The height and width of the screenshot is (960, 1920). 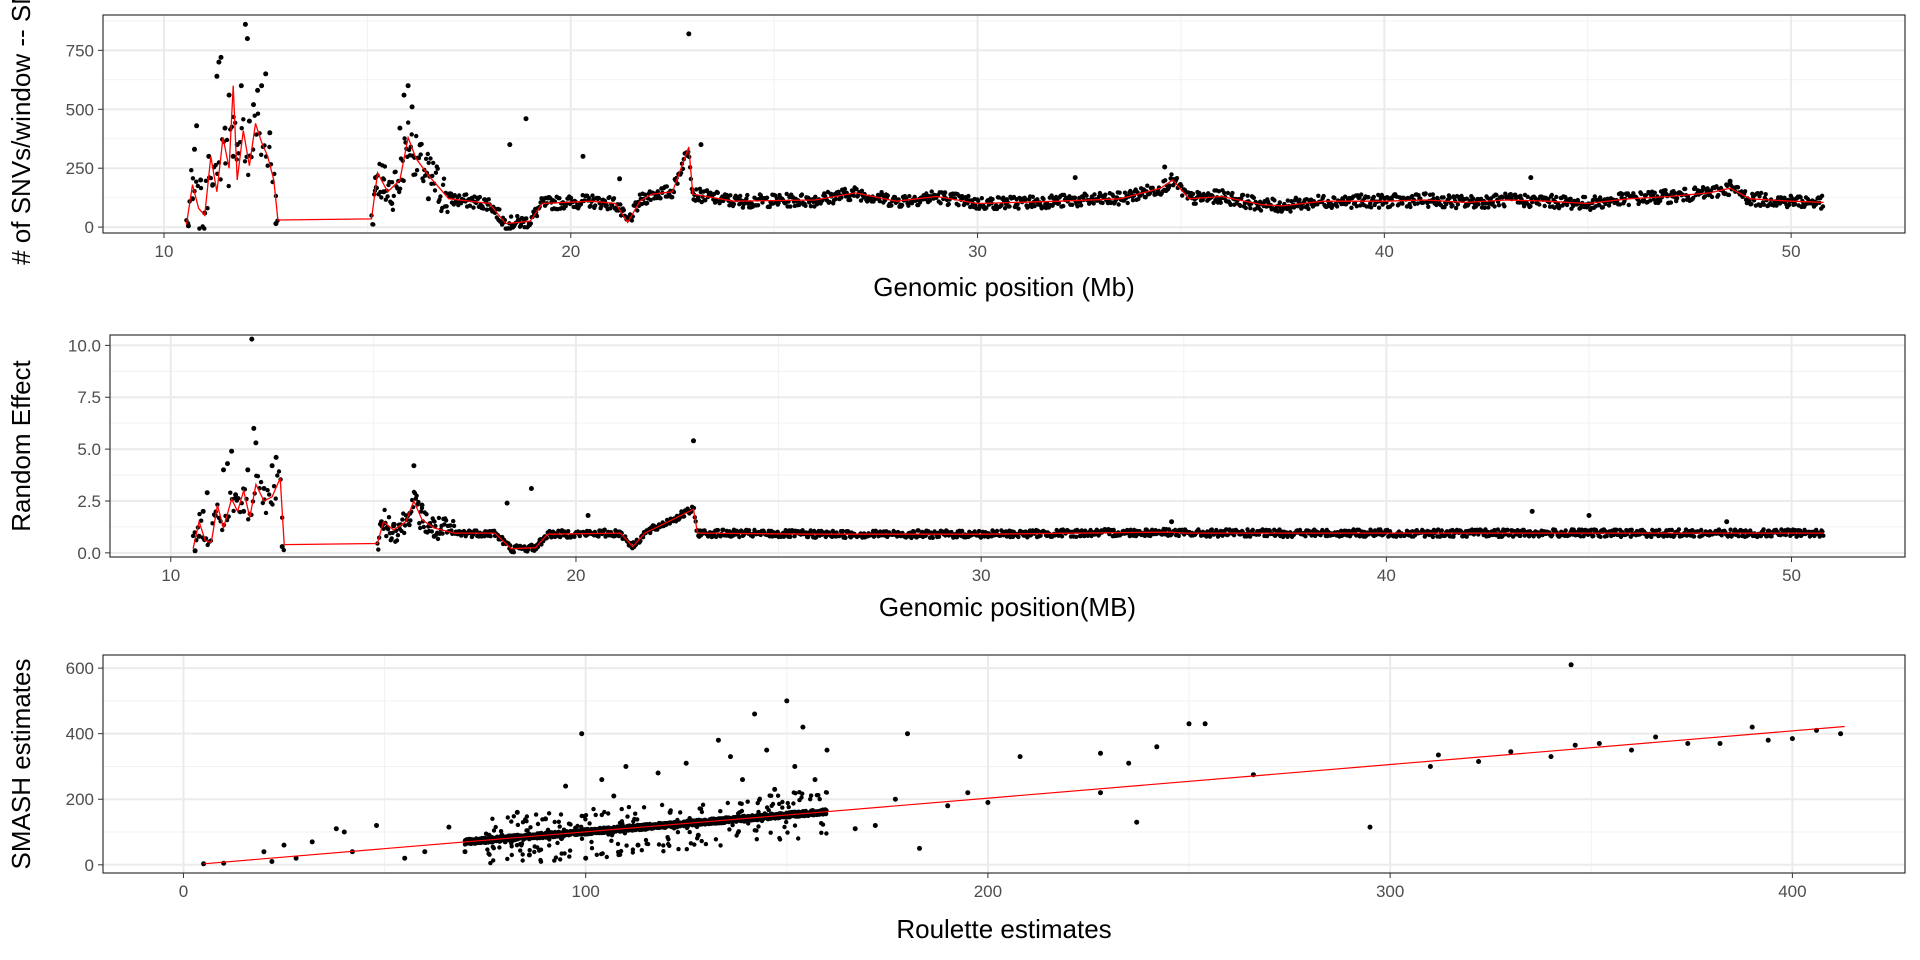 What do you see at coordinates (585, 891) in the screenshot?
I see `x-tick-label: 100` at bounding box center [585, 891].